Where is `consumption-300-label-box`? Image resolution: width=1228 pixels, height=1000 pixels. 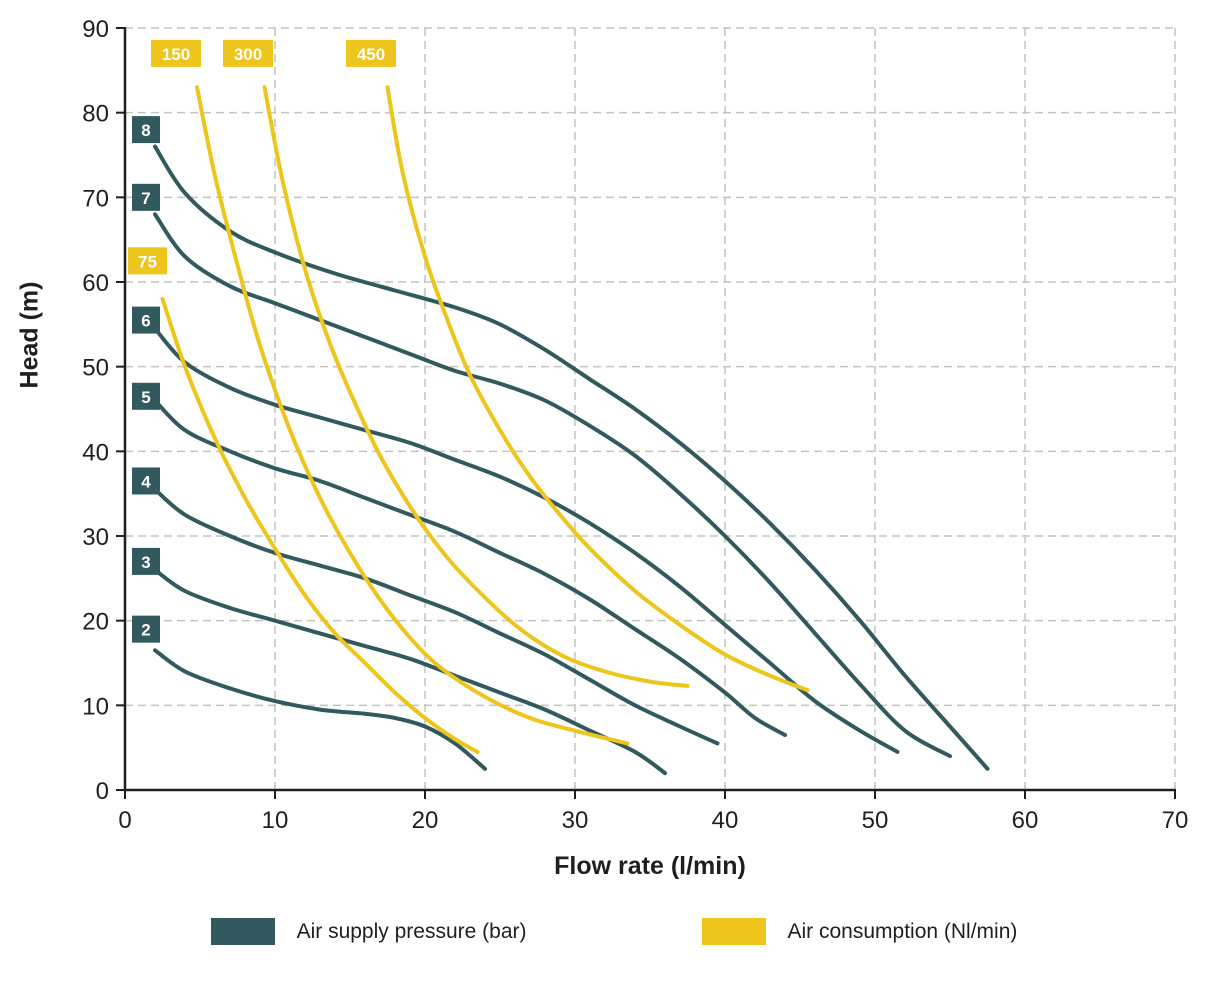
consumption-300-label-box is located at coordinates (248, 53).